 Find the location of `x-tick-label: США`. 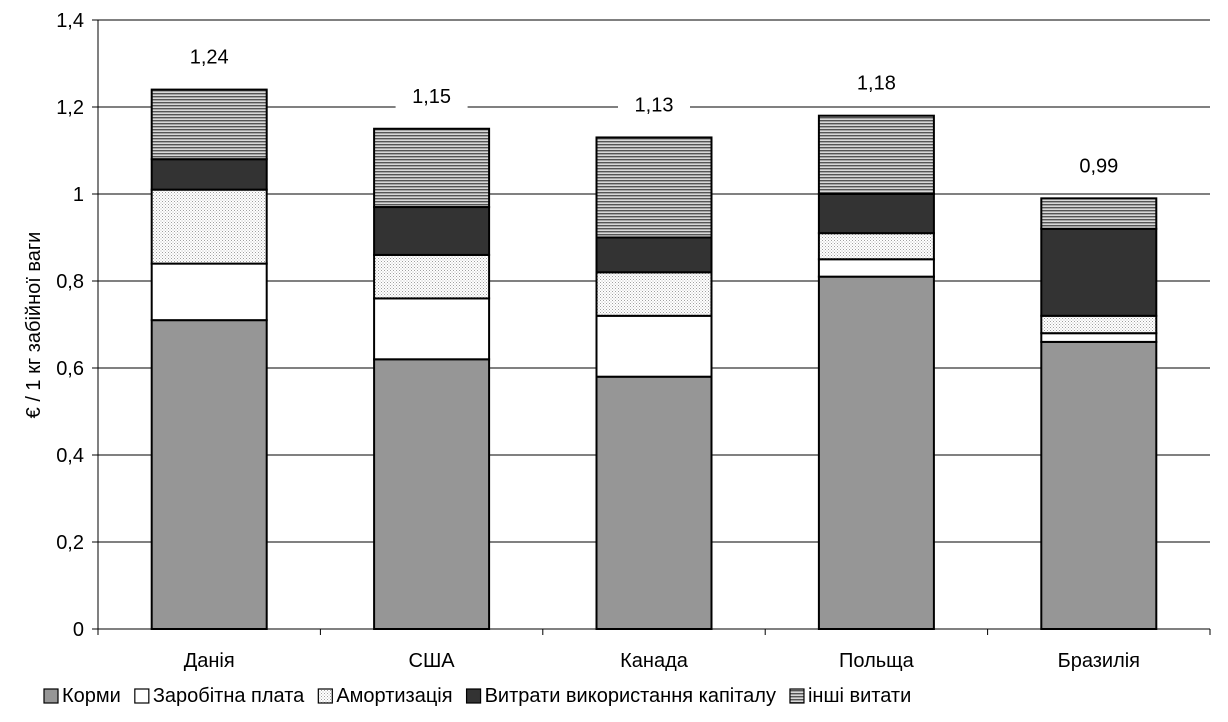

x-tick-label: США is located at coordinates (432, 661).